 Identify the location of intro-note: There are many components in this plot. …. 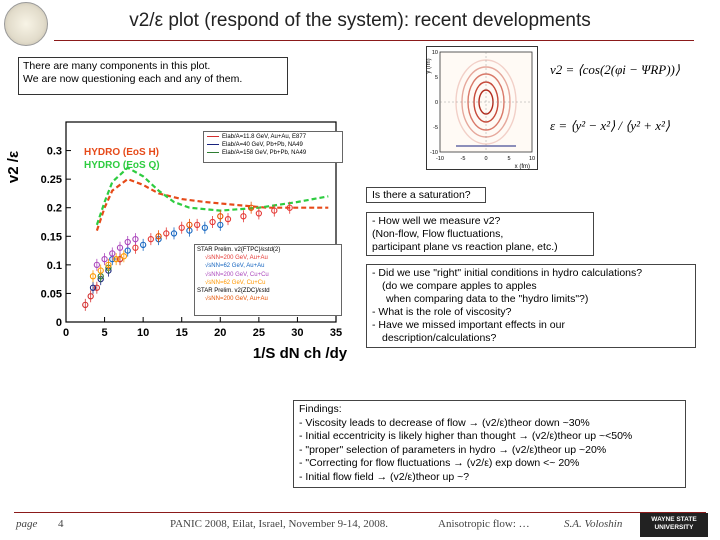
(153, 76).